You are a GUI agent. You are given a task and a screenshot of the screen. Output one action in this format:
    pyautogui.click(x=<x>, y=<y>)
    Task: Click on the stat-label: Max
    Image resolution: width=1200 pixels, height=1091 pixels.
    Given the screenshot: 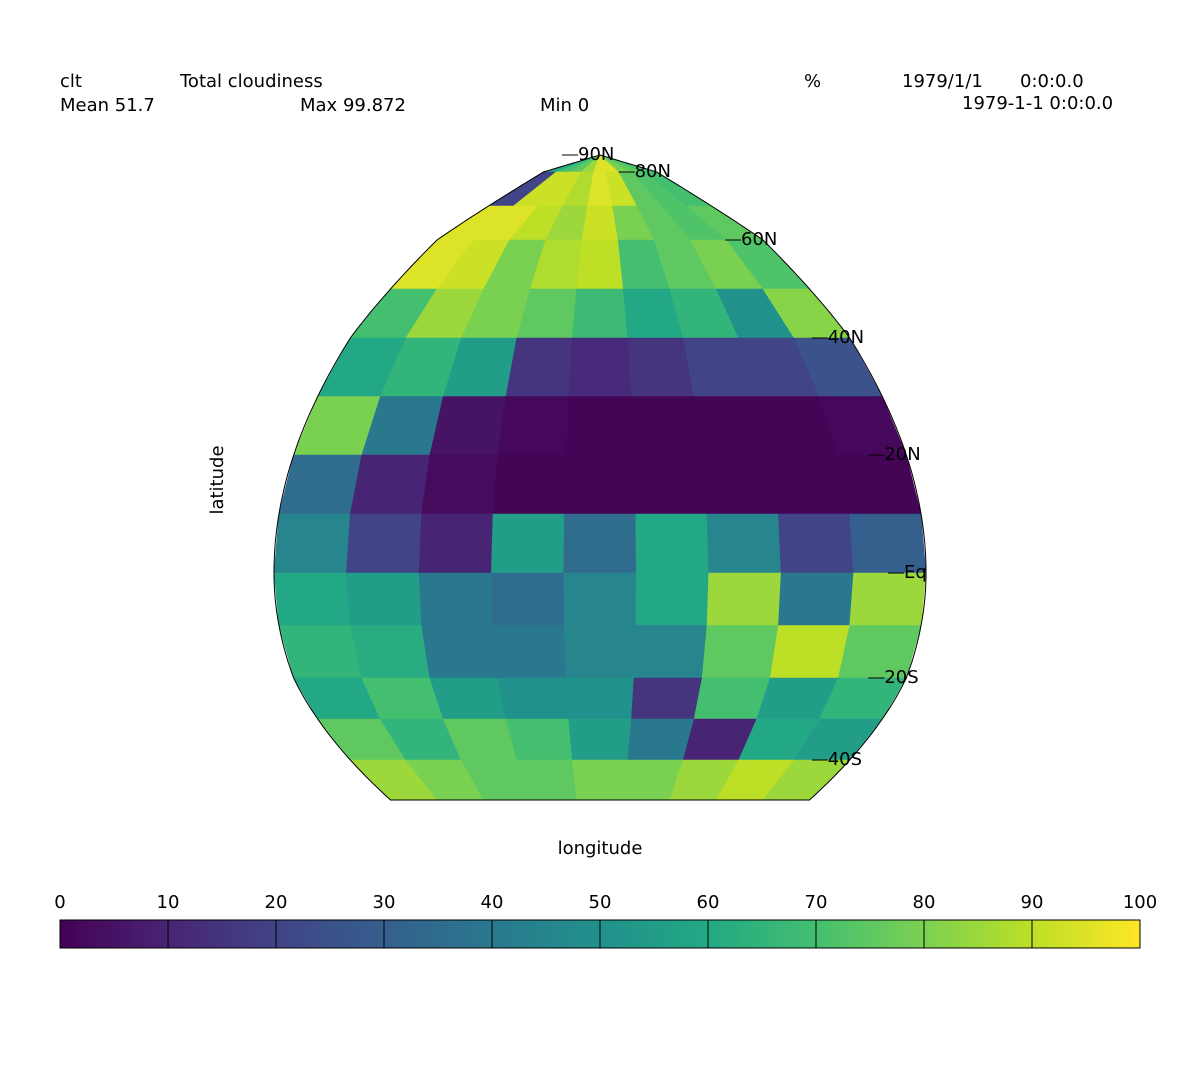 What is the action you would take?
    pyautogui.click(x=319, y=105)
    